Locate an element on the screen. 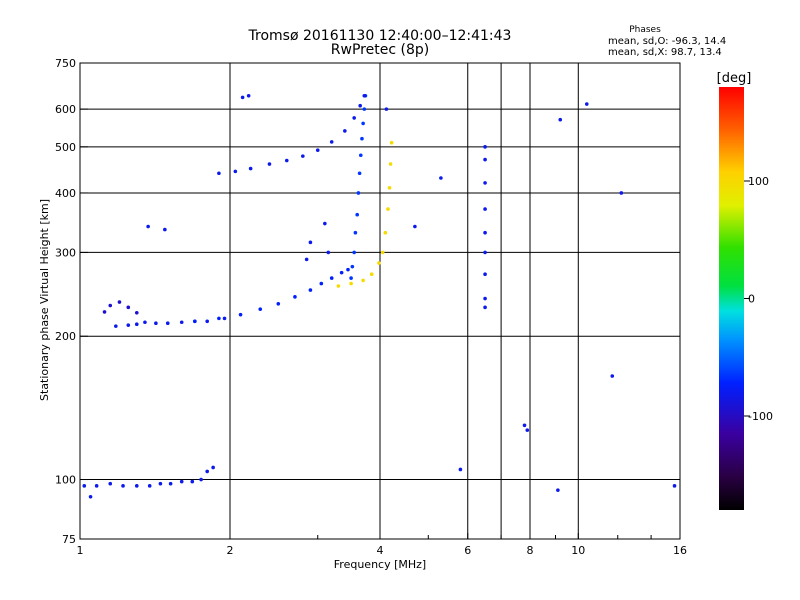 The height and width of the screenshot is (600, 800). y-axis-label: Stationary phase Virtual Height [km] is located at coordinates (44, 300).